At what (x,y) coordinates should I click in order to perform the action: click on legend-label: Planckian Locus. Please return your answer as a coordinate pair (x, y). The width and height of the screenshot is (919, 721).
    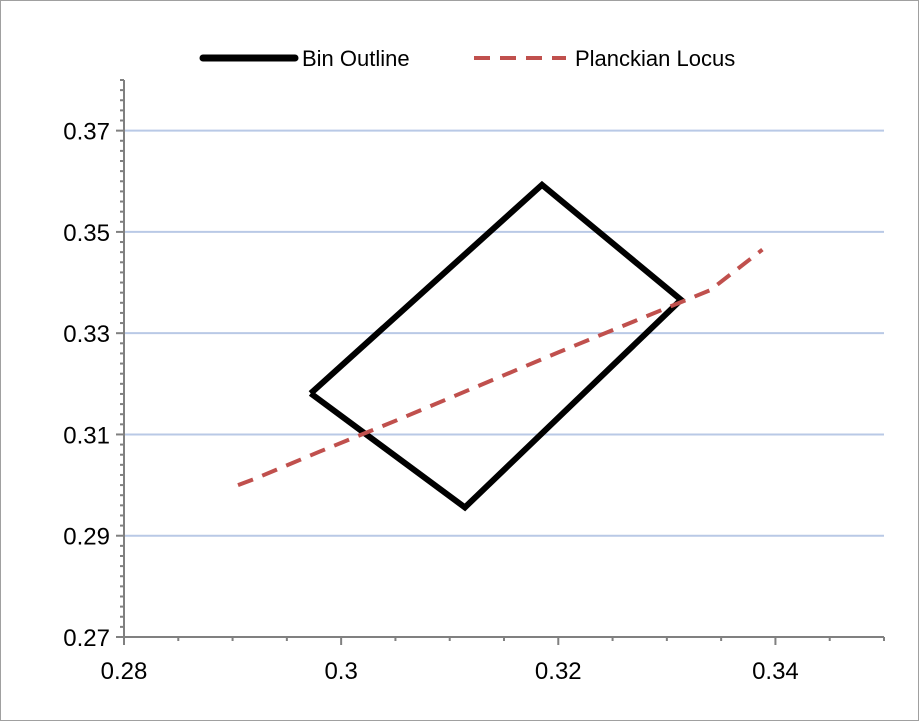
    Looking at the image, I should click on (655, 58).